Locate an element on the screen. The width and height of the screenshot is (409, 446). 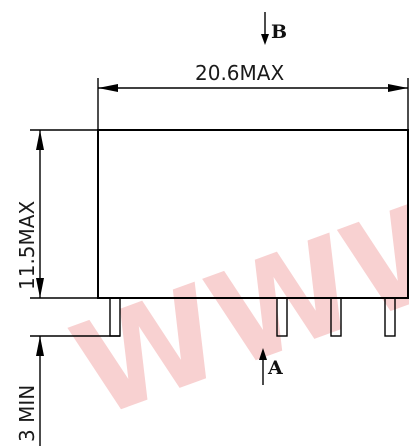
arrow-down-icon is located at coordinates (265, 39).